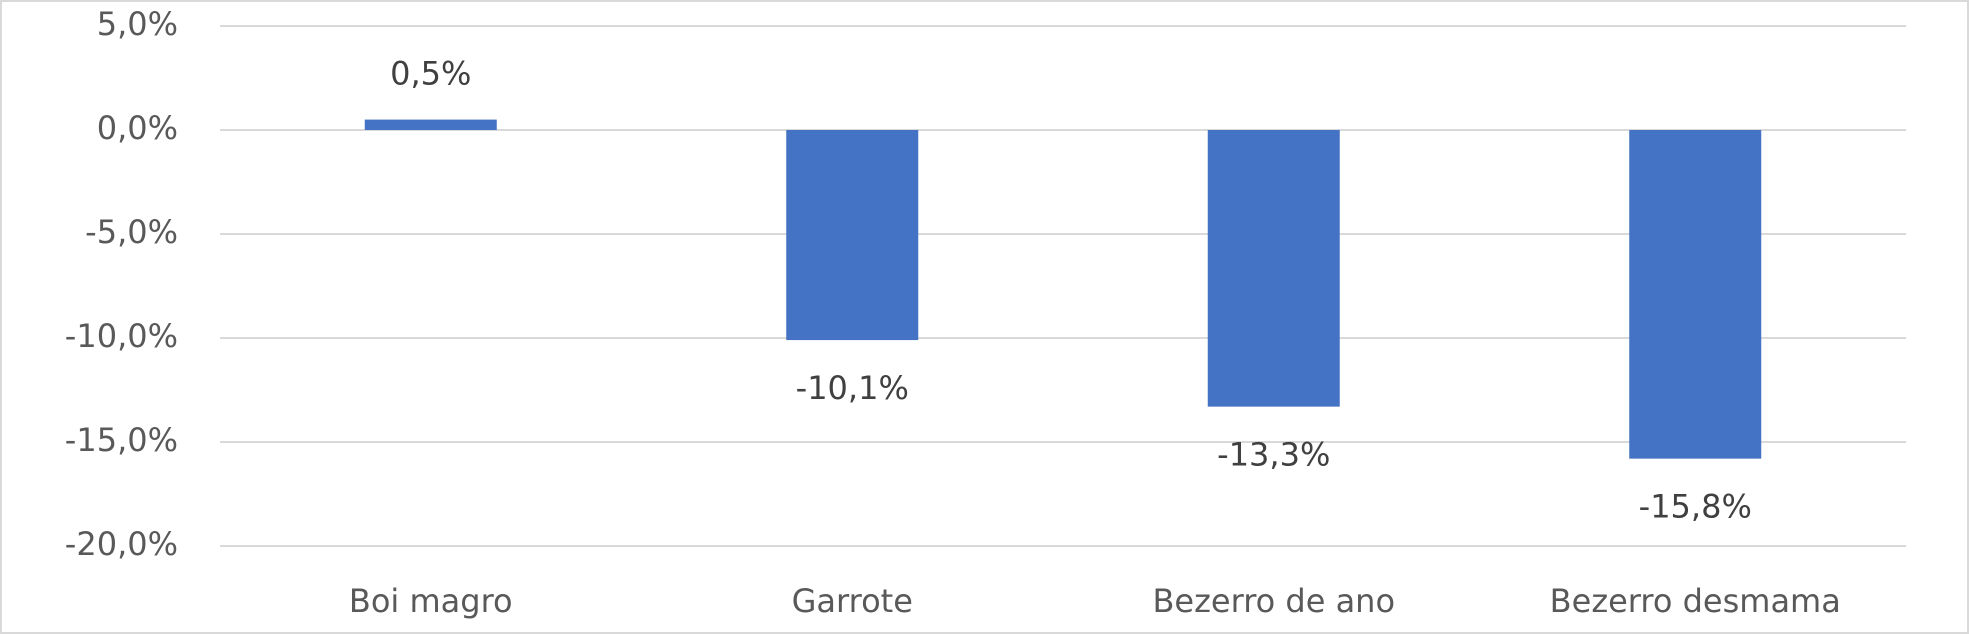 The height and width of the screenshot is (634, 1969). Describe the element at coordinates (131, 232) in the screenshot. I see `y-tick-label: -5,0%` at that location.